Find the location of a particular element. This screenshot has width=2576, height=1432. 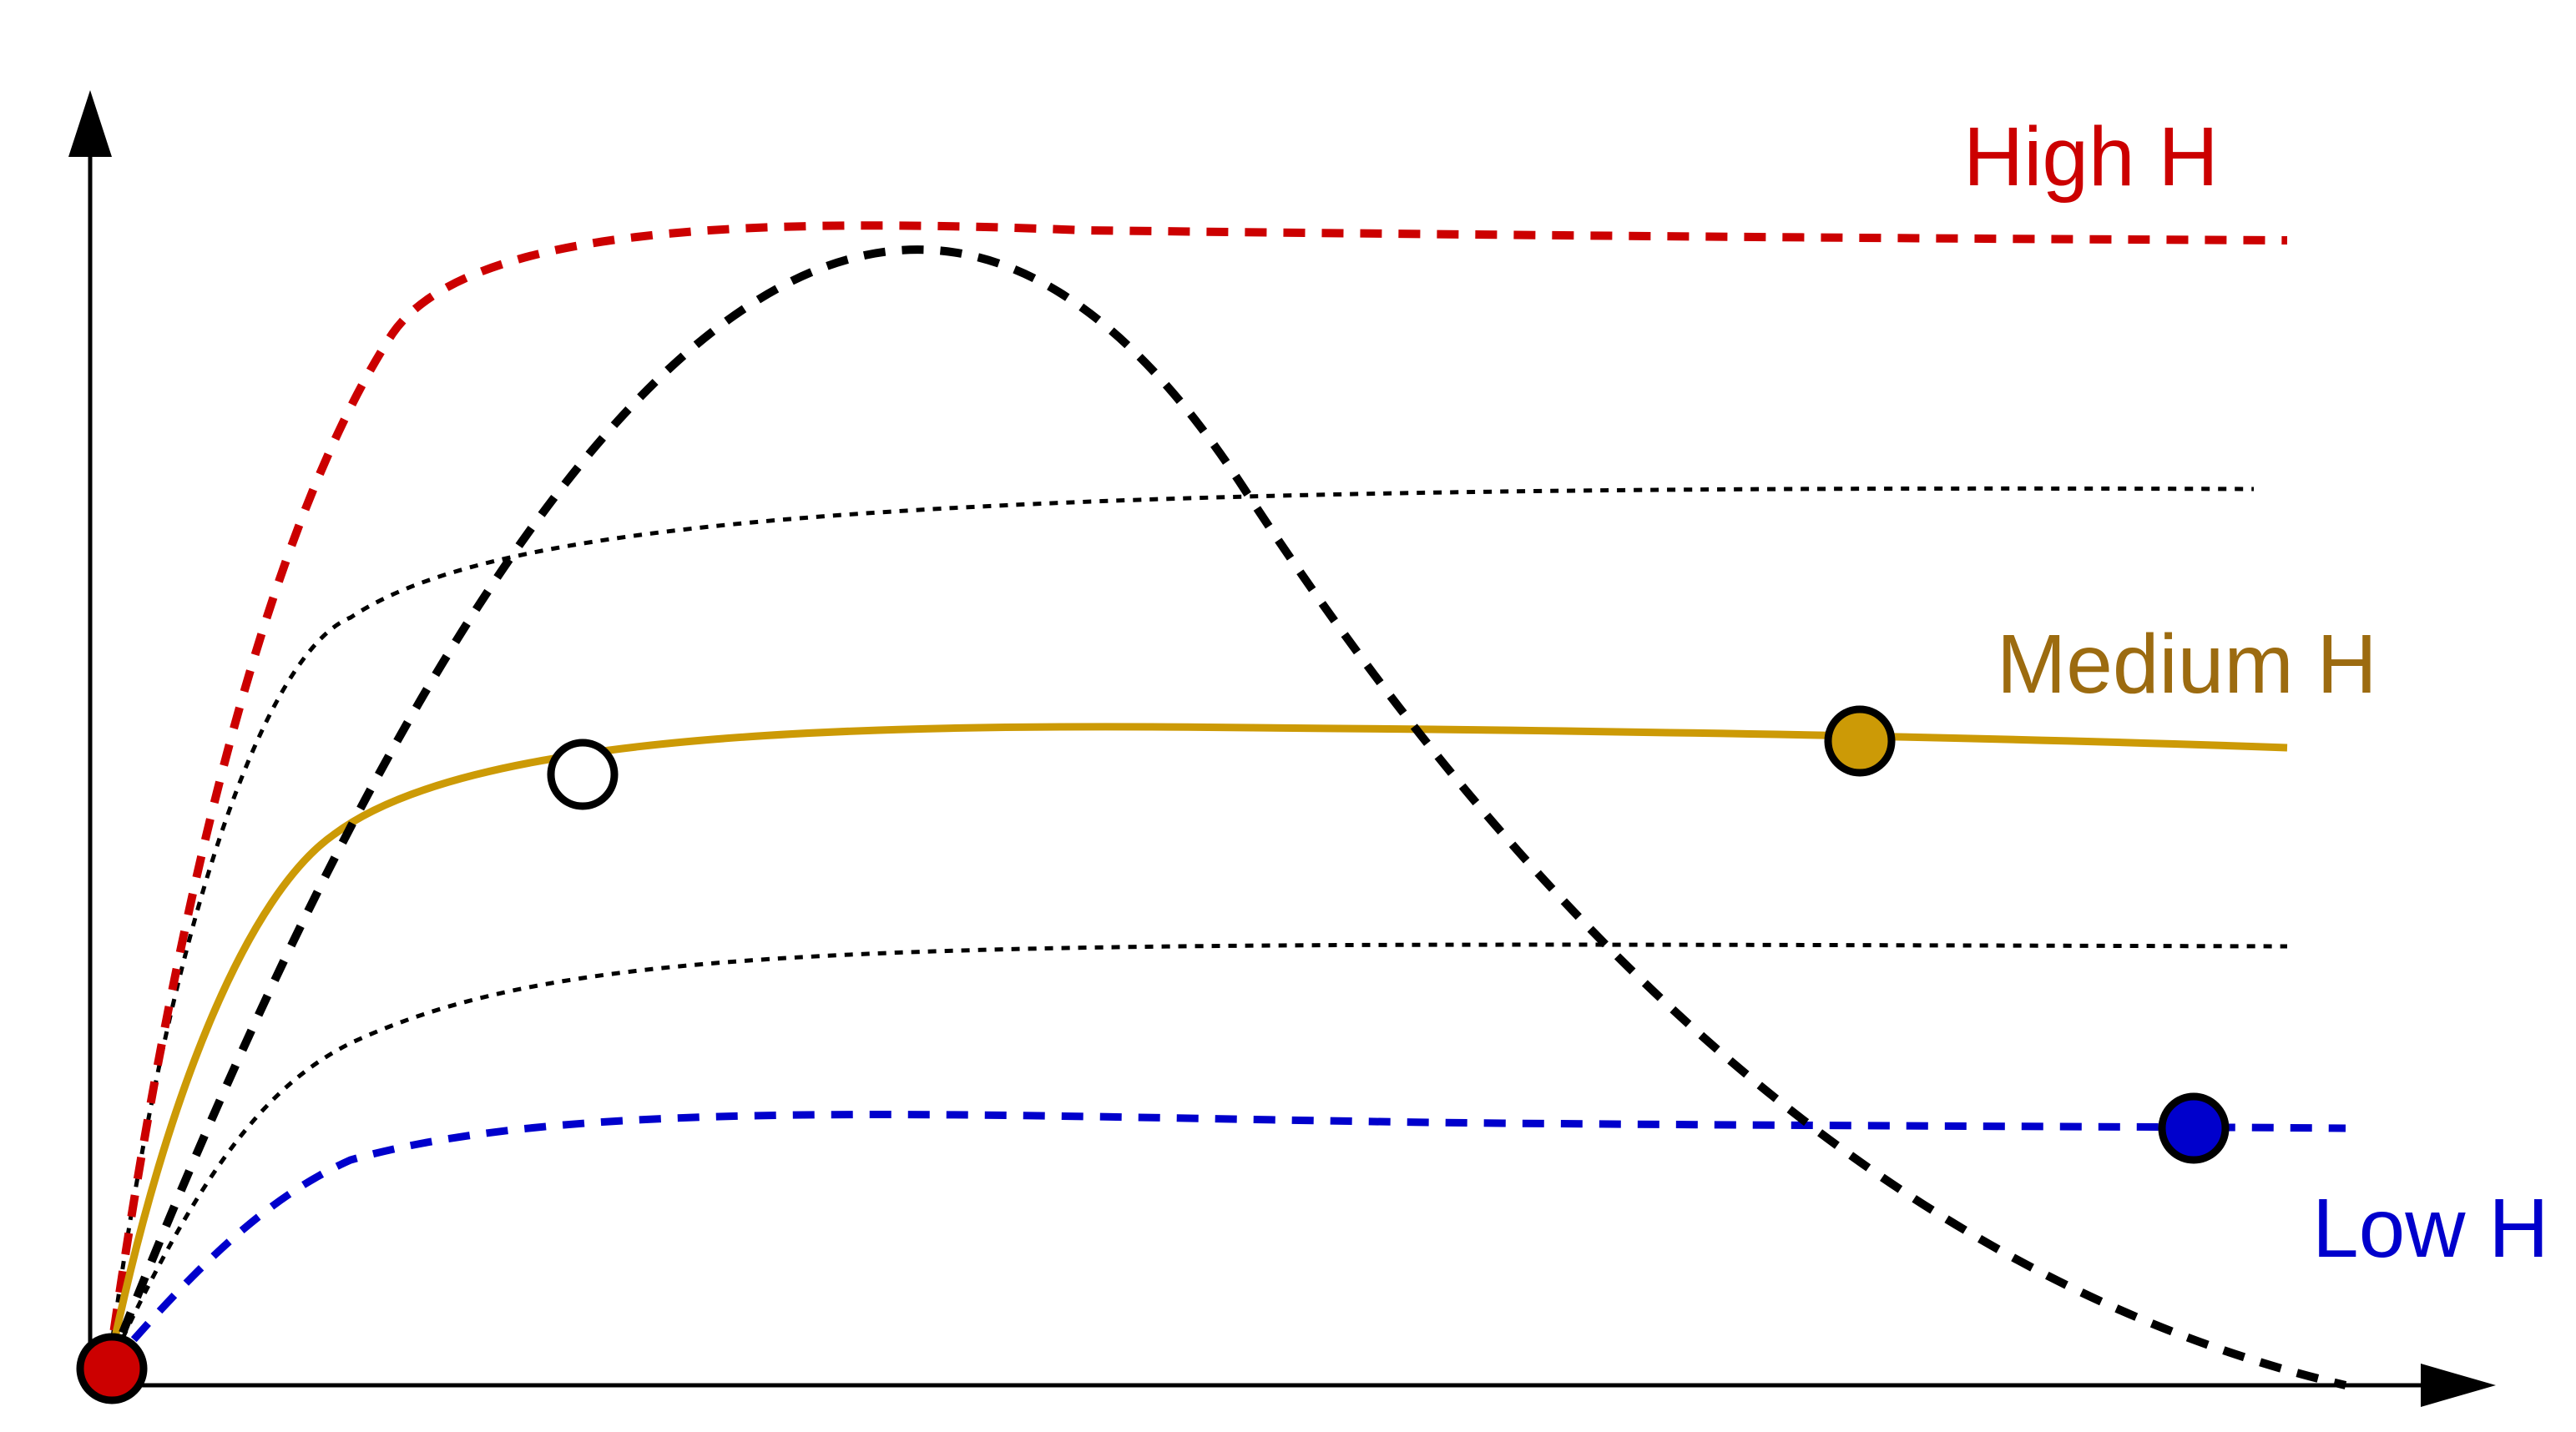

low-h-label: Low H is located at coordinates (2430, 1228).